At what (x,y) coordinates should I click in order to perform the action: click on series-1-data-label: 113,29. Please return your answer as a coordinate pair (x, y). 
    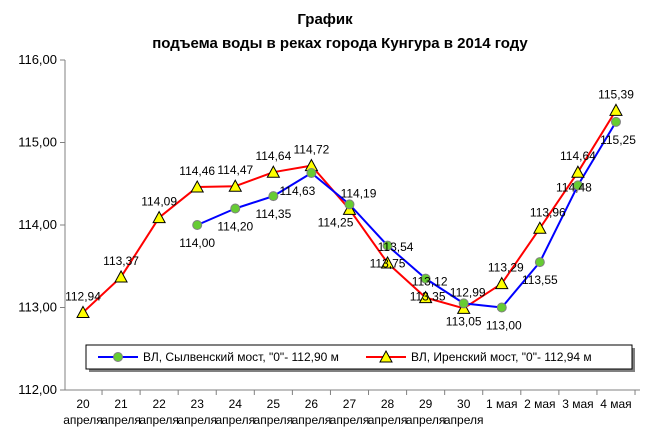
    Looking at the image, I should click on (506, 268).